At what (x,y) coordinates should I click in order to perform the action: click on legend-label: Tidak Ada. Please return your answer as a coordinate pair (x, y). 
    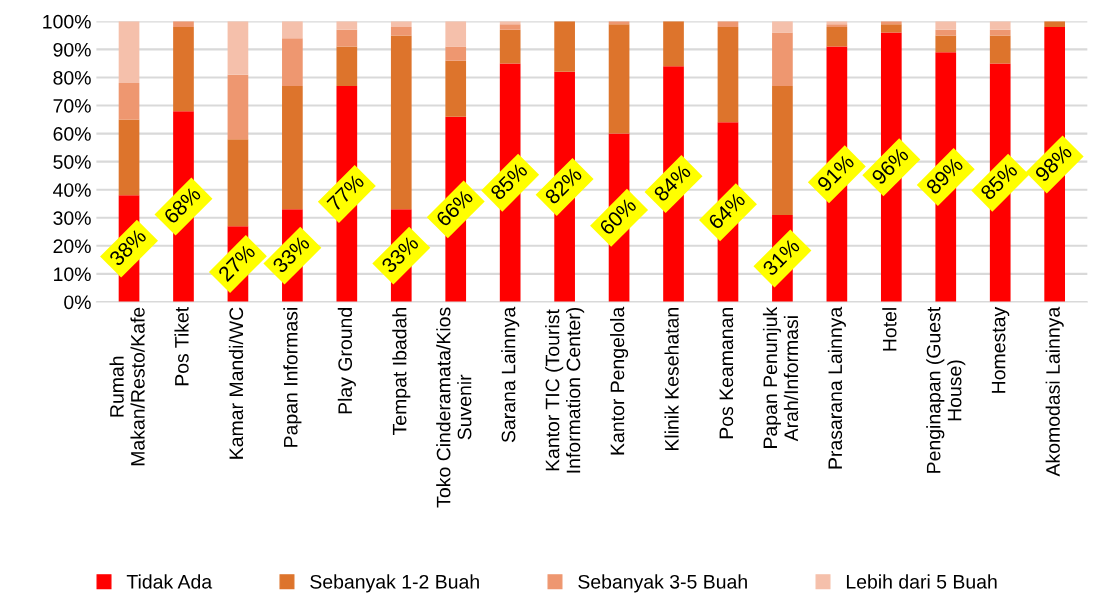
    Looking at the image, I should click on (169, 581).